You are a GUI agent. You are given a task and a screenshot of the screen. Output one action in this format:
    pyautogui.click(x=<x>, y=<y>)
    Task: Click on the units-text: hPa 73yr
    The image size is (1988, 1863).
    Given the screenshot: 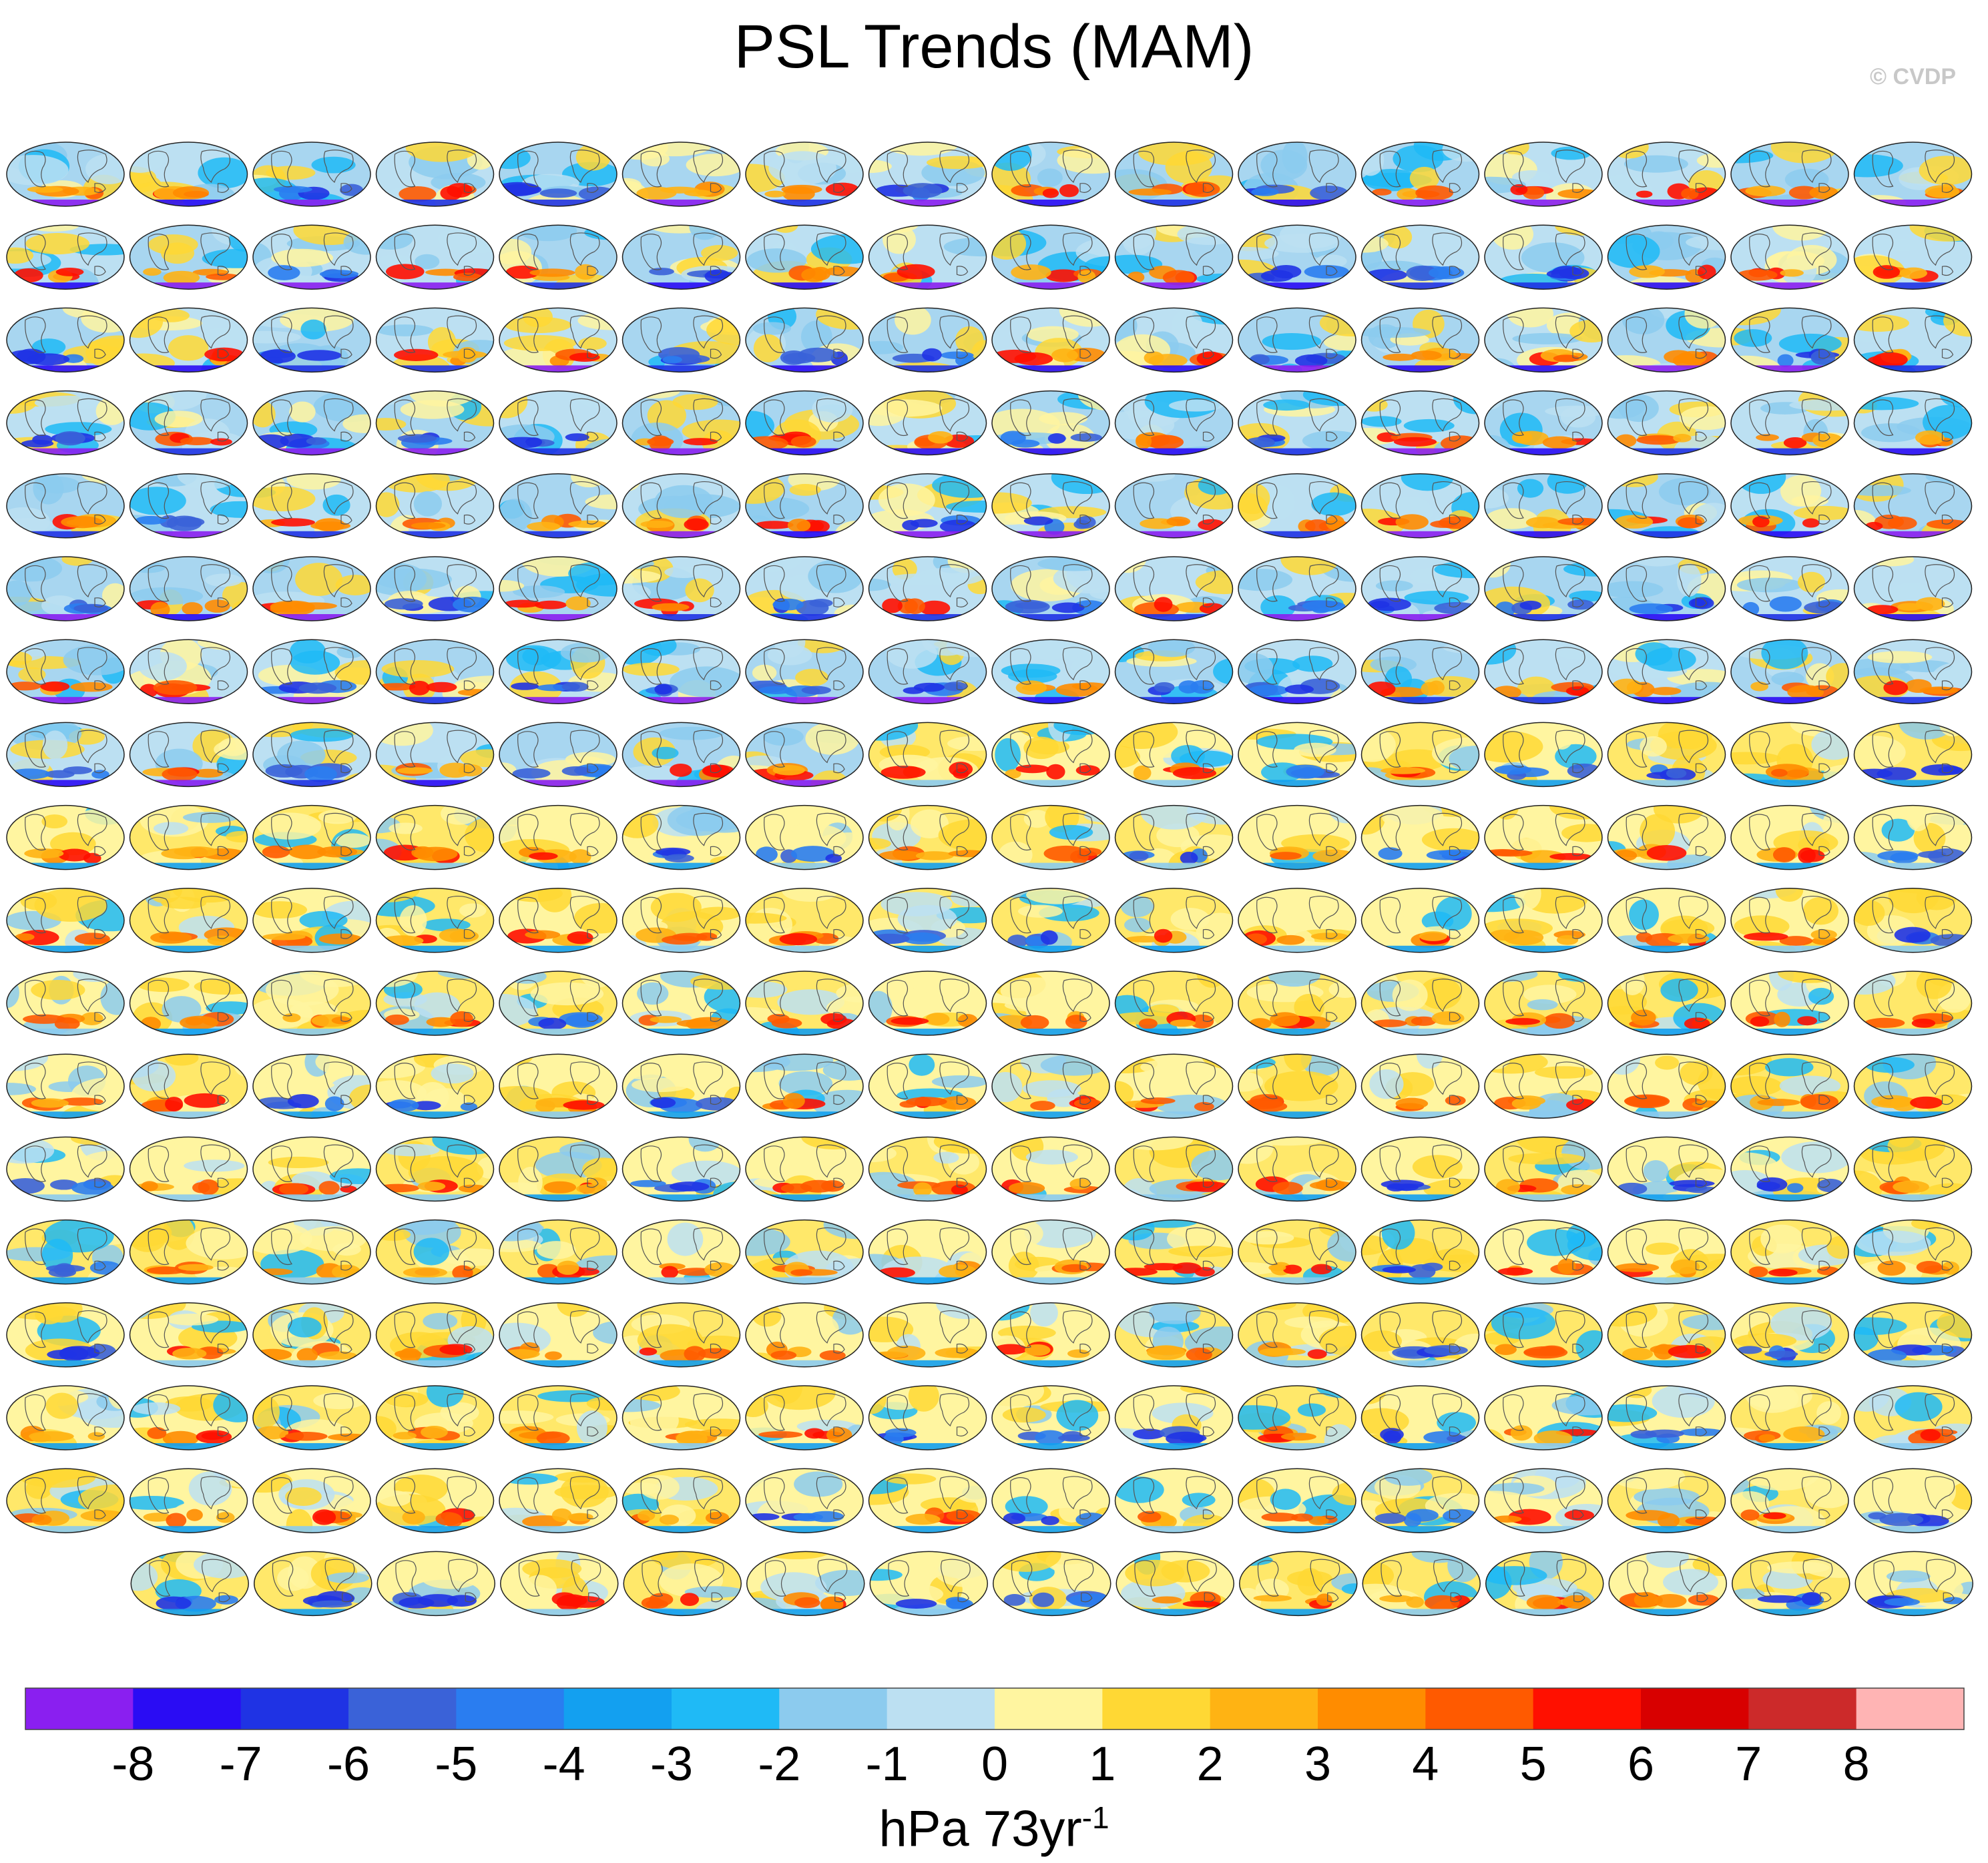 What is the action you would take?
    pyautogui.click(x=980, y=1829)
    